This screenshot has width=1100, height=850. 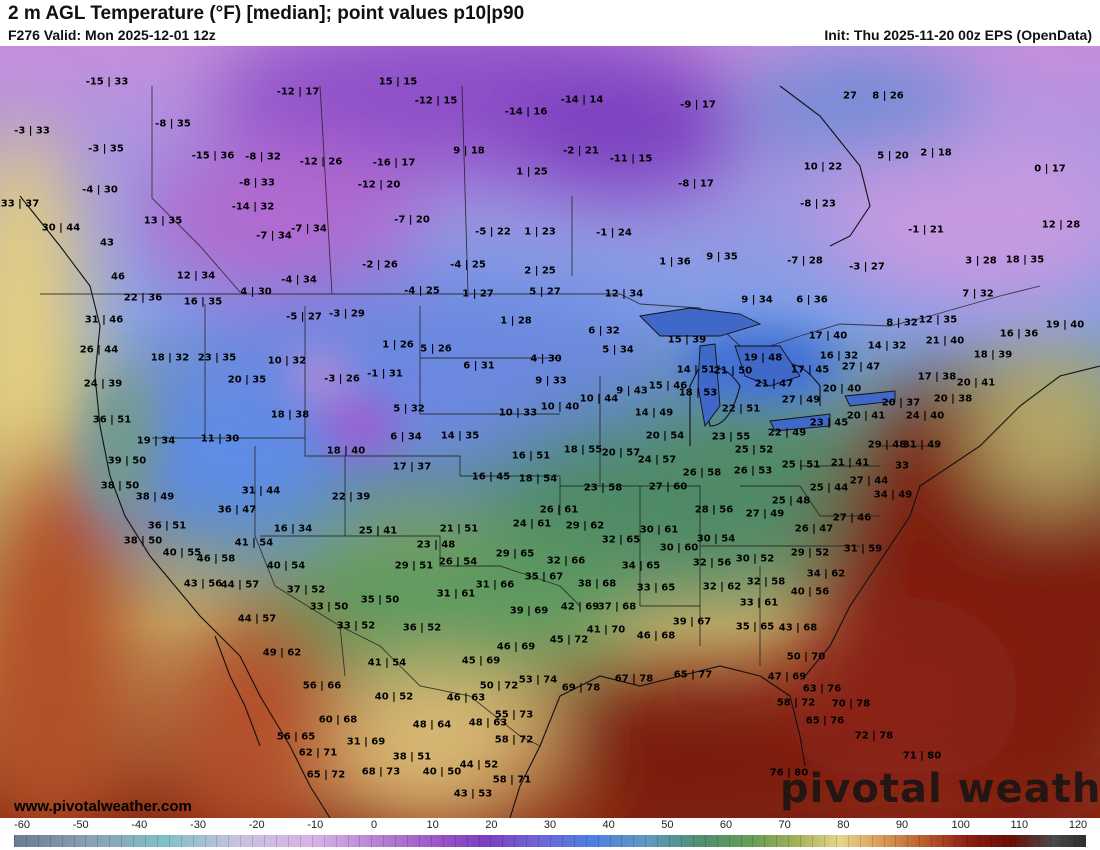 What do you see at coordinates (603, 488) in the screenshot?
I see `point-value: 23 | 58` at bounding box center [603, 488].